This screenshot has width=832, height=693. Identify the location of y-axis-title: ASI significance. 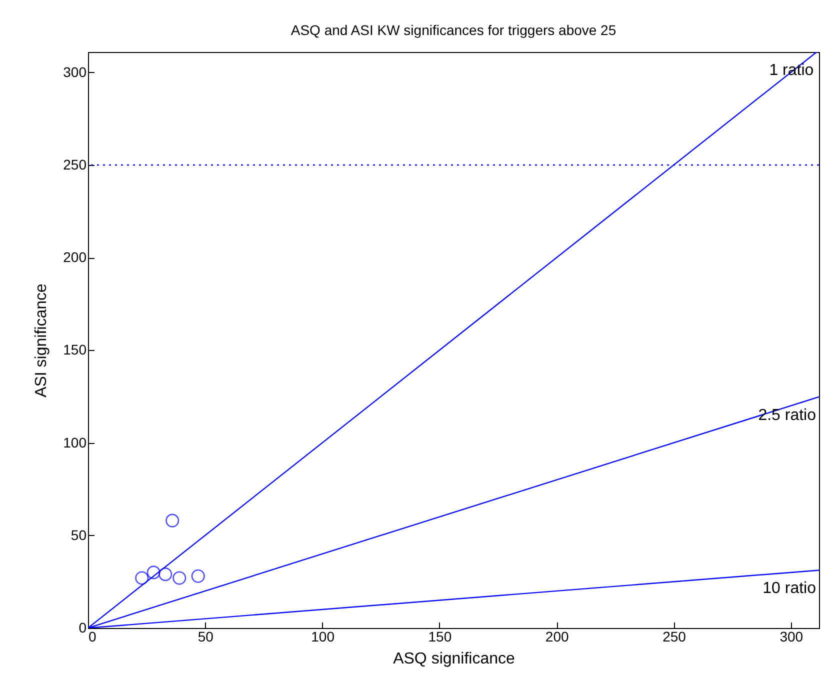
(41, 340).